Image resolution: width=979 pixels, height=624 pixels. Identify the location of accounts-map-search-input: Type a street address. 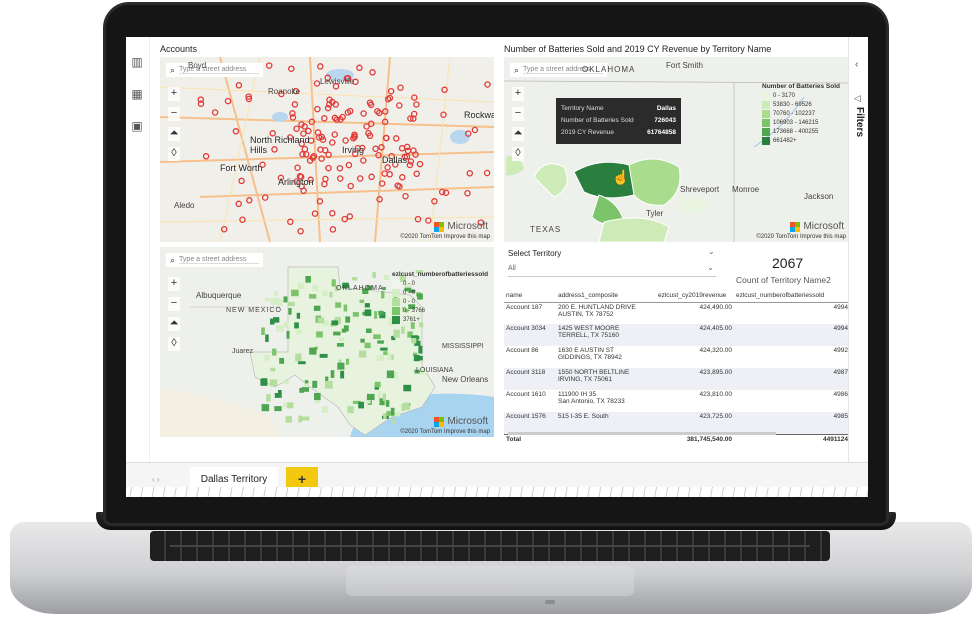
(219, 70).